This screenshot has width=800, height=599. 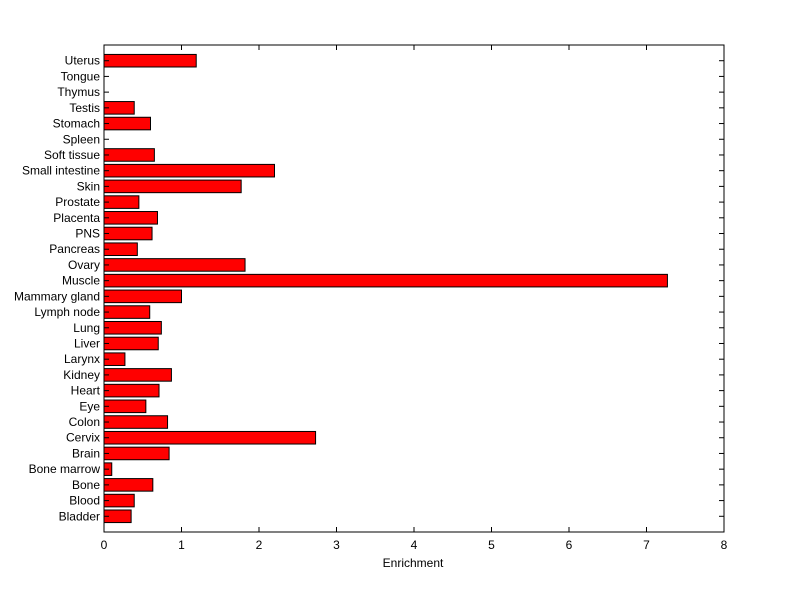 What do you see at coordinates (76, 124) in the screenshot?
I see `y-tick-label: Stomach` at bounding box center [76, 124].